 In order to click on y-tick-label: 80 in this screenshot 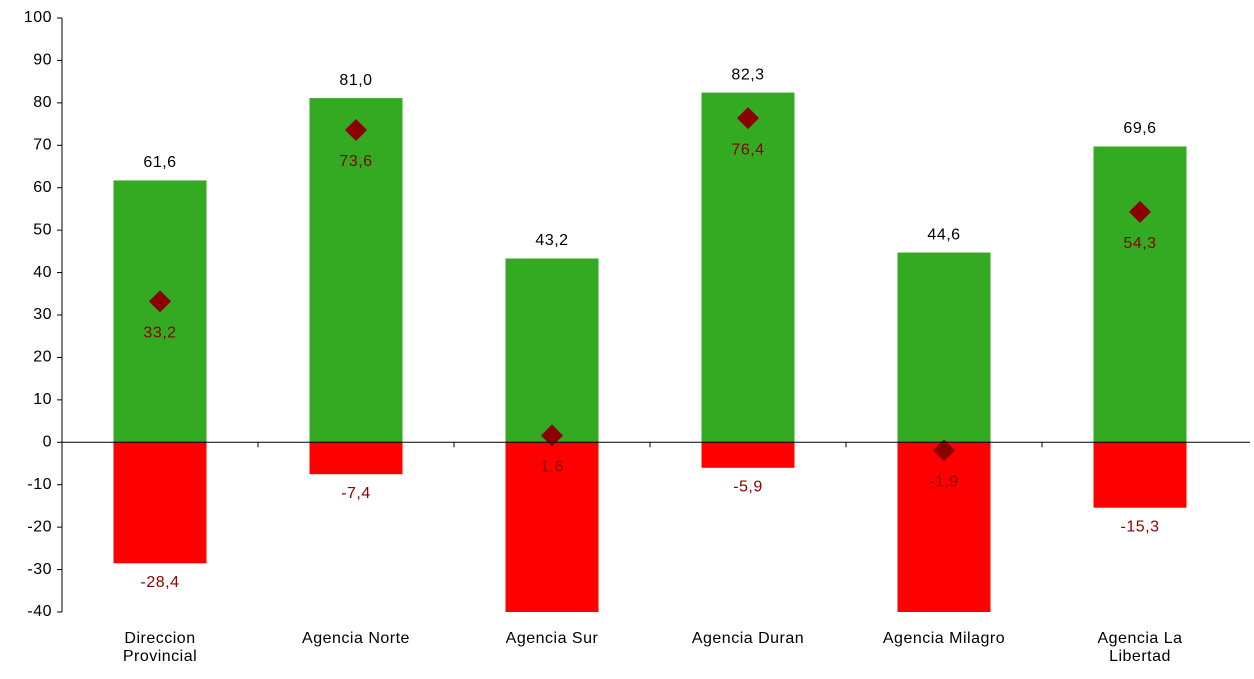, I will do `click(42, 102)`.